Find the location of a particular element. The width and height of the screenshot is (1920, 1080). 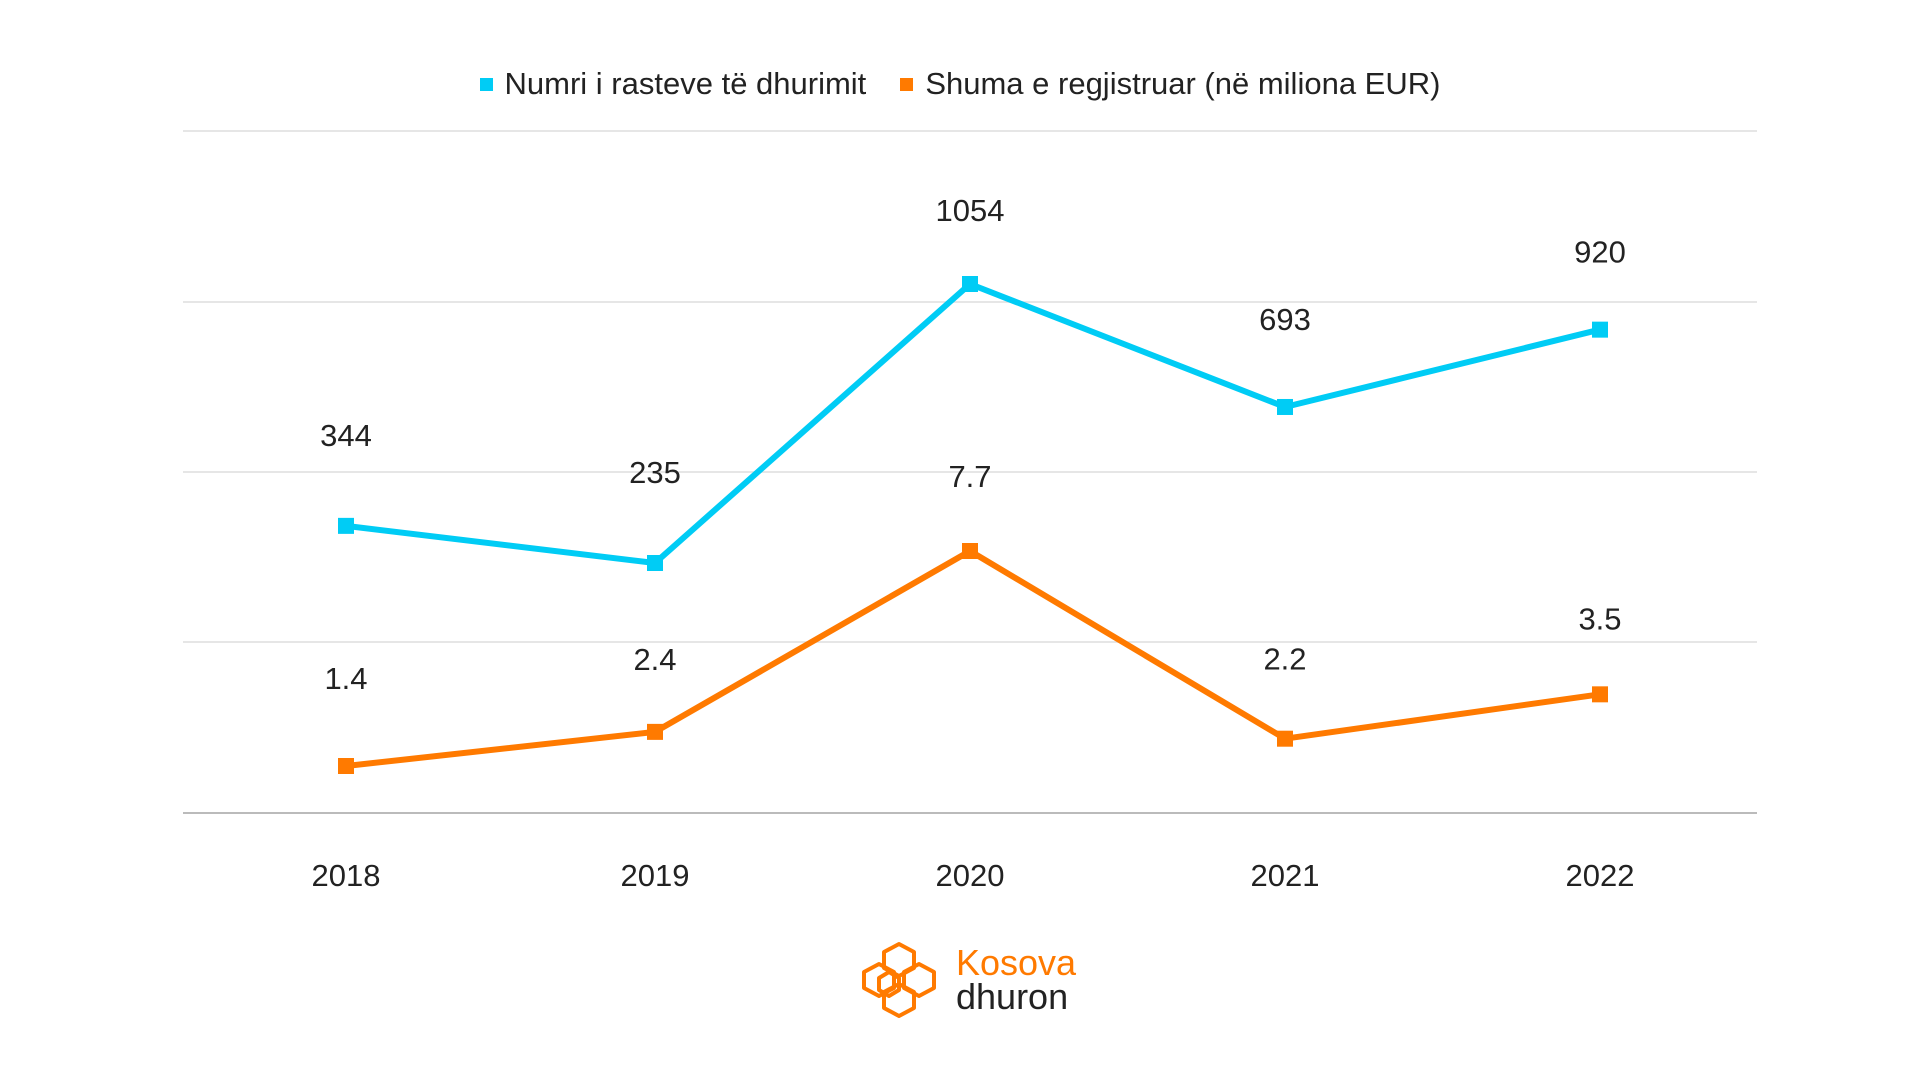

logo-text: Kosova dhuron is located at coordinates (1016, 979).